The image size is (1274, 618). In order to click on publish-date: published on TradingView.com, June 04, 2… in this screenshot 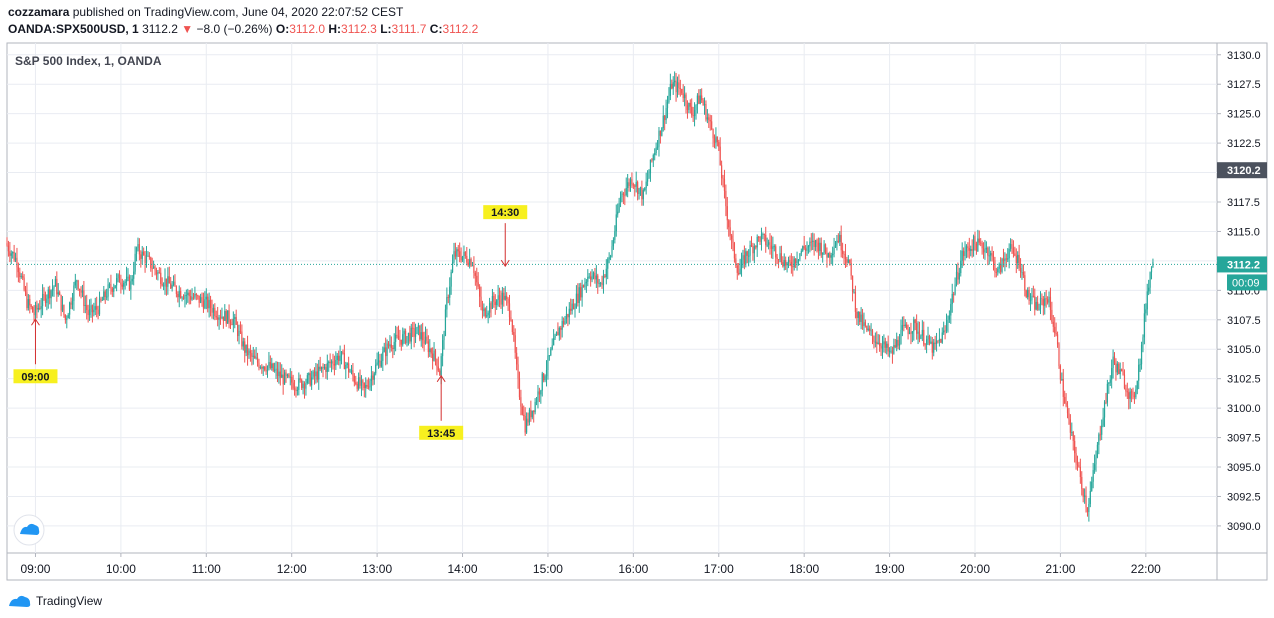, I will do `click(238, 12)`.